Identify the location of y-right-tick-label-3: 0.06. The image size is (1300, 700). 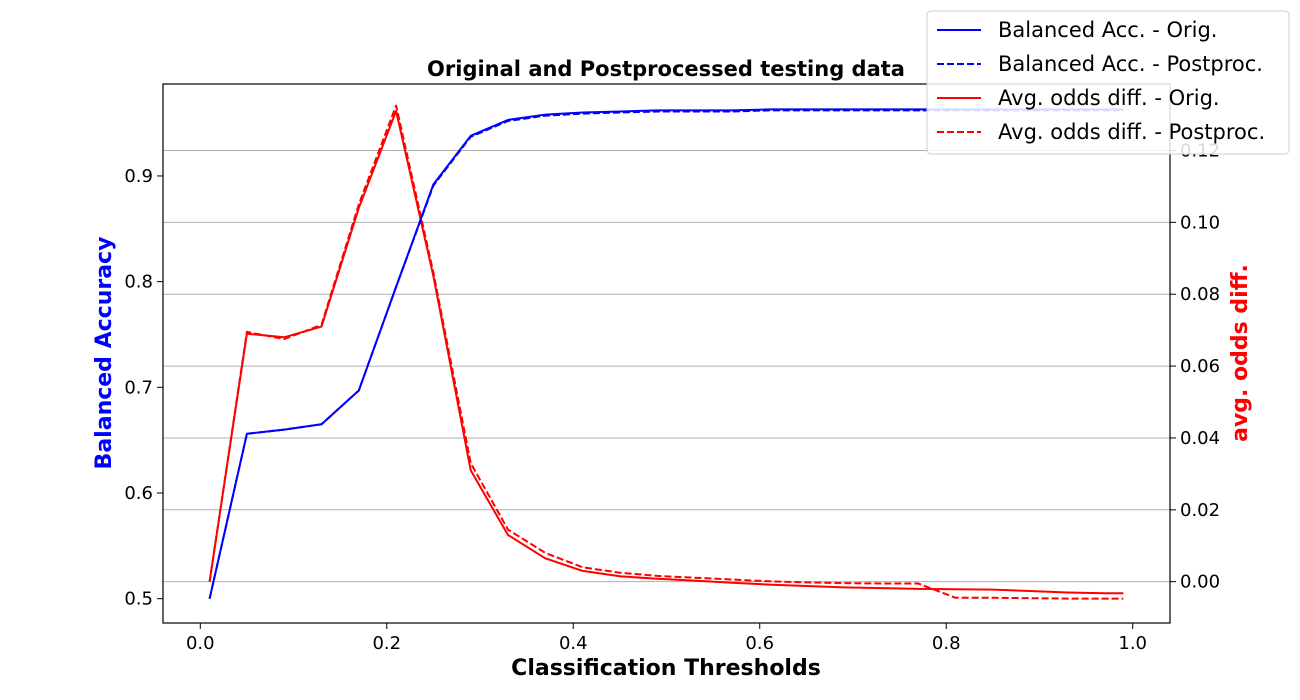
(1200, 366).